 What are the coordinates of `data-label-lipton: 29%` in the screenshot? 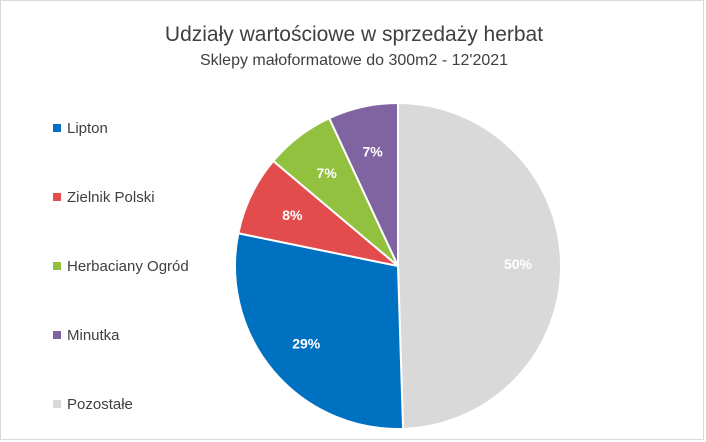 It's located at (306, 343).